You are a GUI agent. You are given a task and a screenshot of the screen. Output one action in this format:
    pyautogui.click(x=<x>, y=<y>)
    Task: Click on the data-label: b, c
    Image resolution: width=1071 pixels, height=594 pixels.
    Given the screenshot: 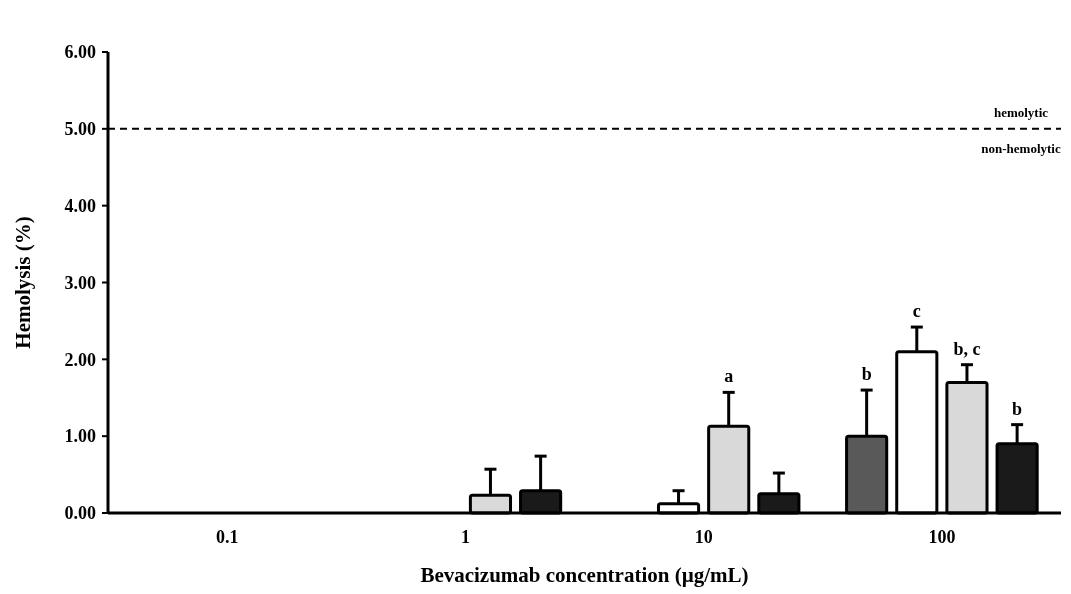 What is the action you would take?
    pyautogui.click(x=967, y=348)
    